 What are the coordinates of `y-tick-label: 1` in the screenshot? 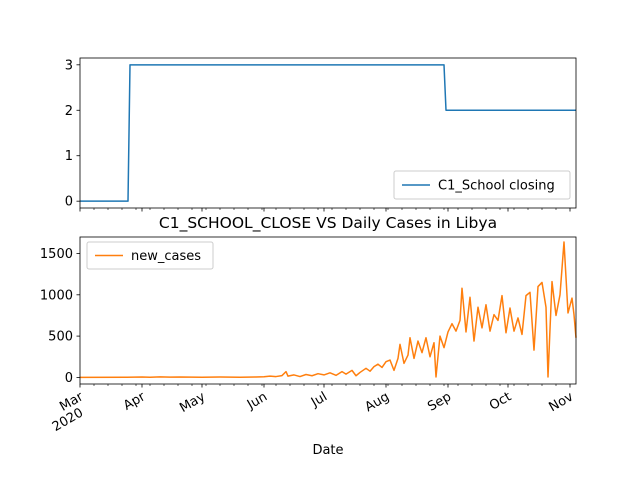 It's located at (69, 156).